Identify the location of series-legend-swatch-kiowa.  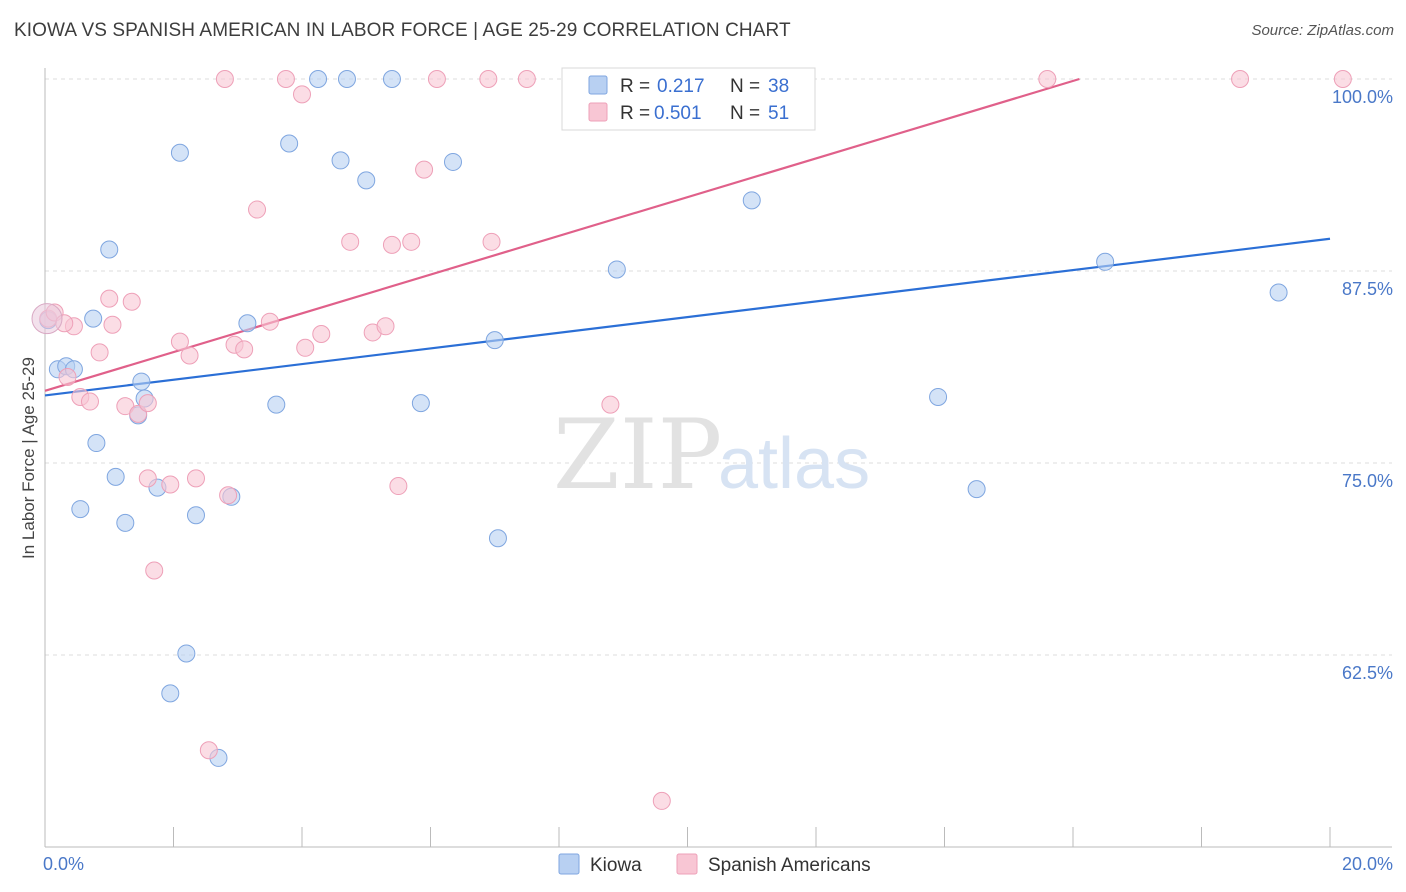
(569, 864).